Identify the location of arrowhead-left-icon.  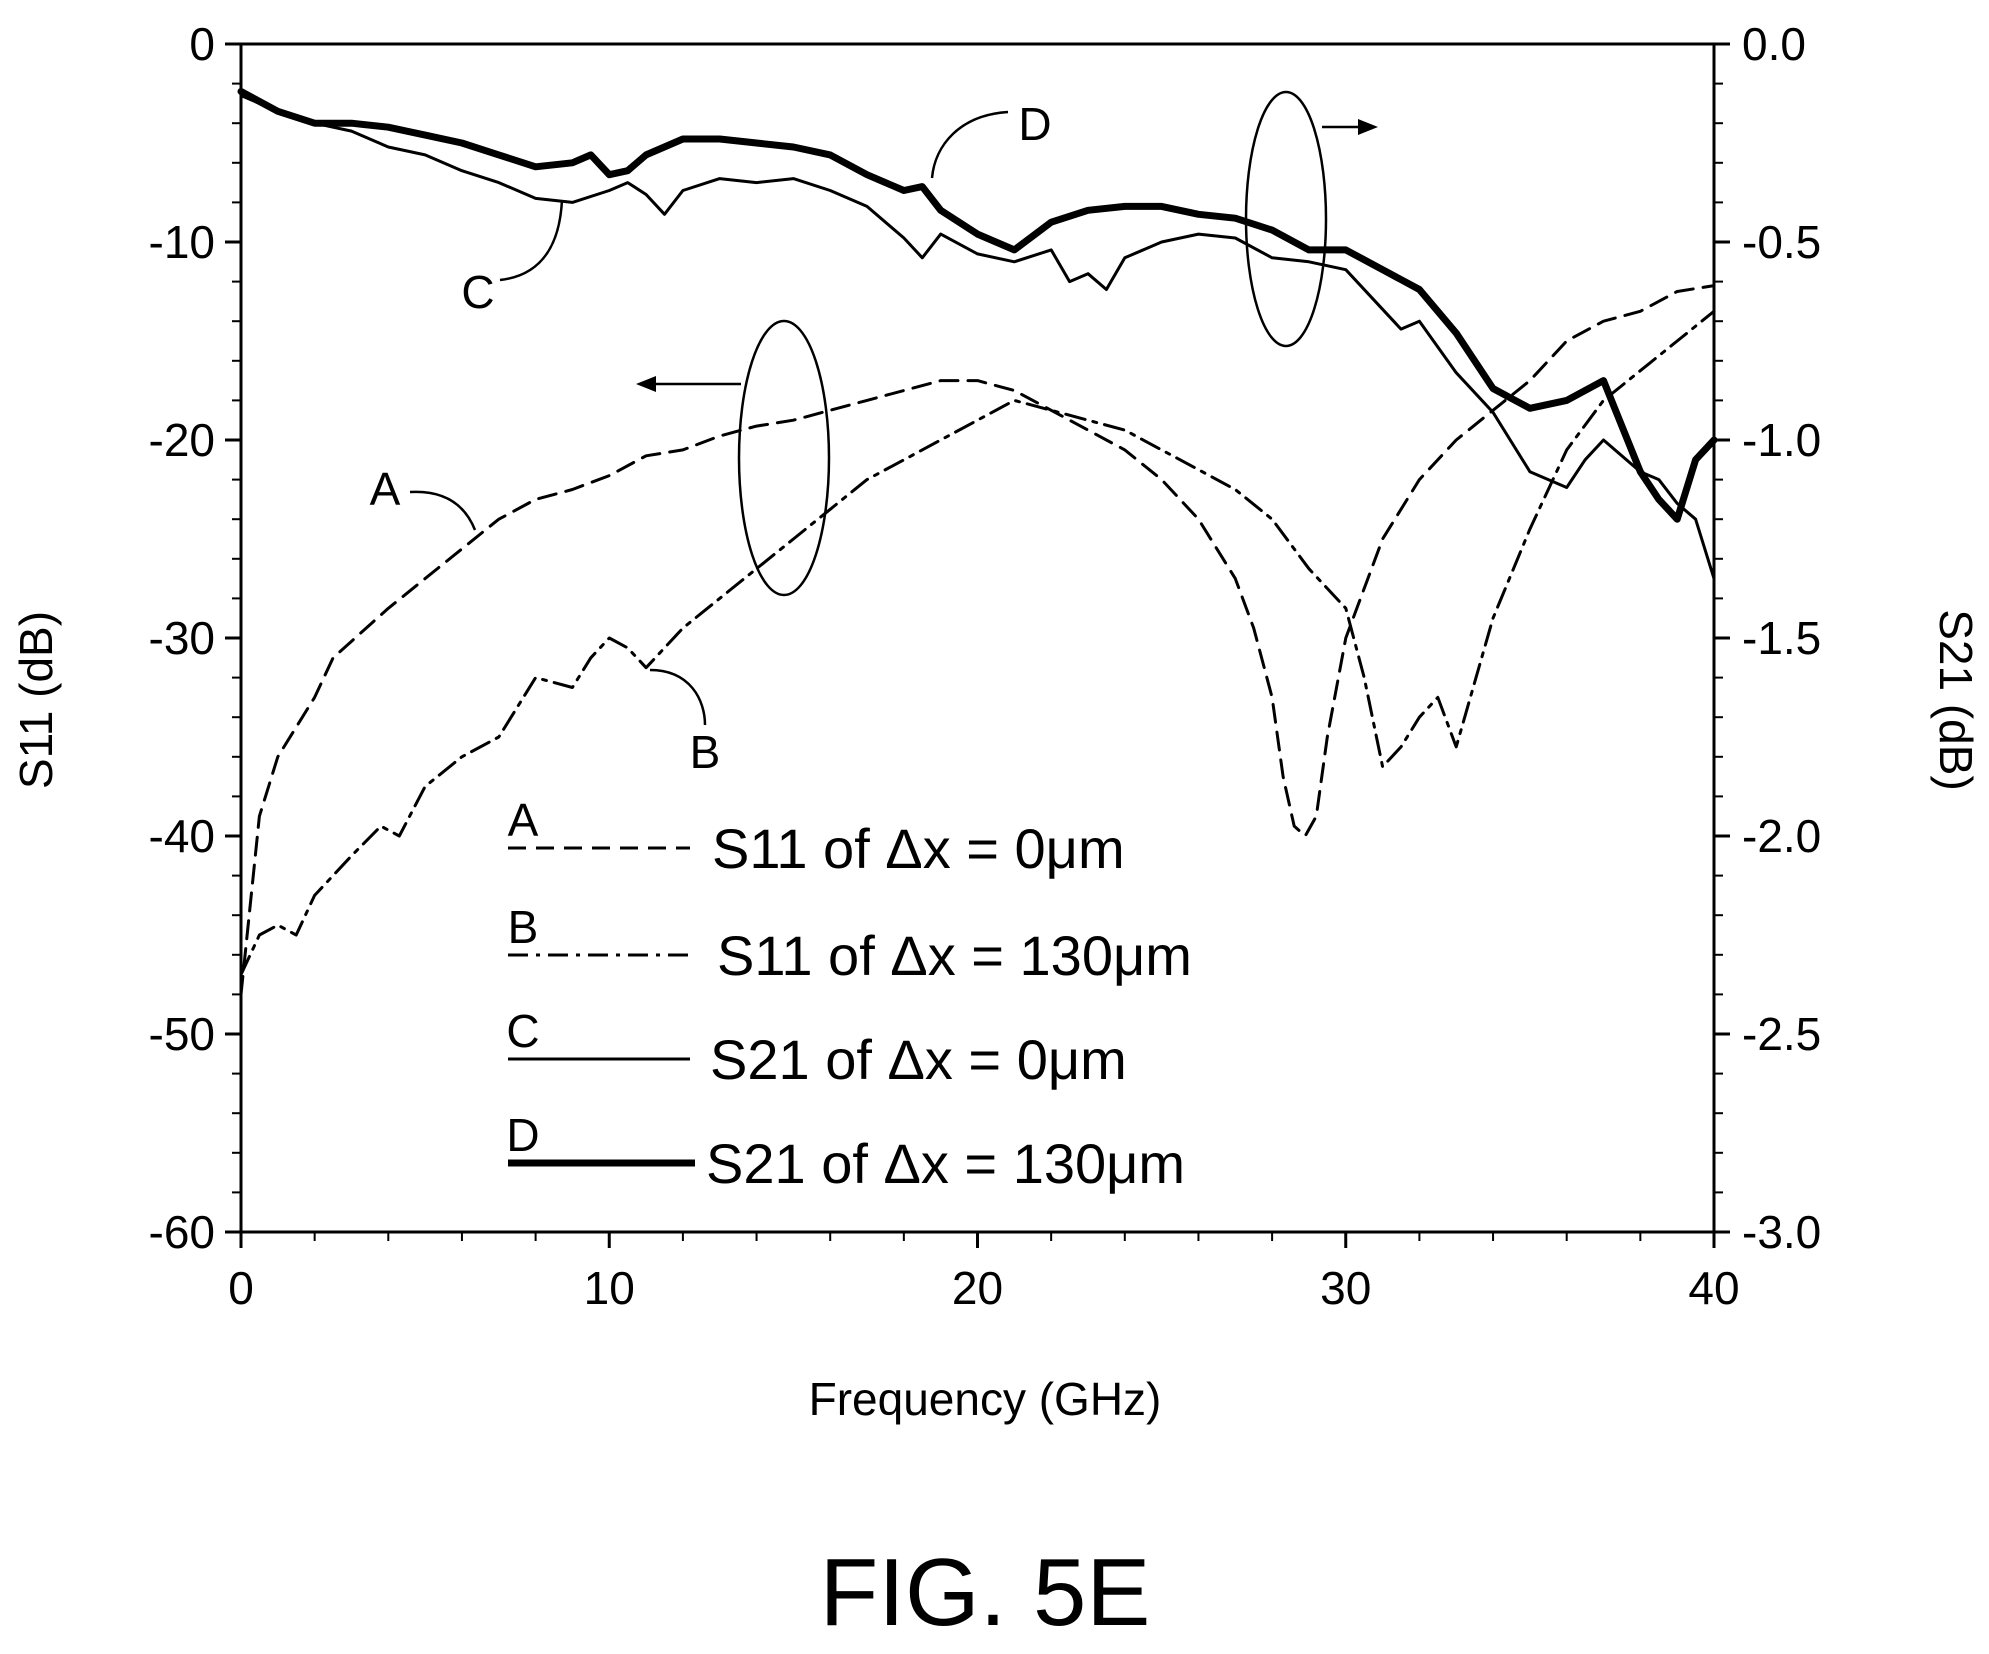
(646, 384).